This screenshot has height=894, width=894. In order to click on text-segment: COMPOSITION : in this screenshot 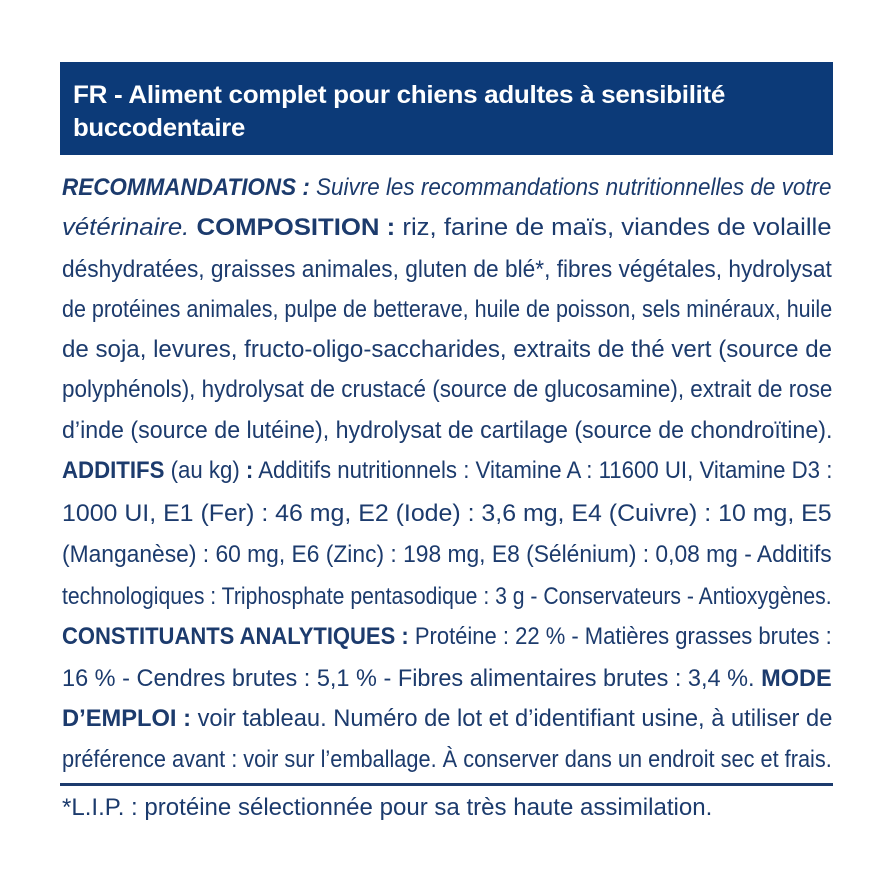, I will do `click(292, 227)`.